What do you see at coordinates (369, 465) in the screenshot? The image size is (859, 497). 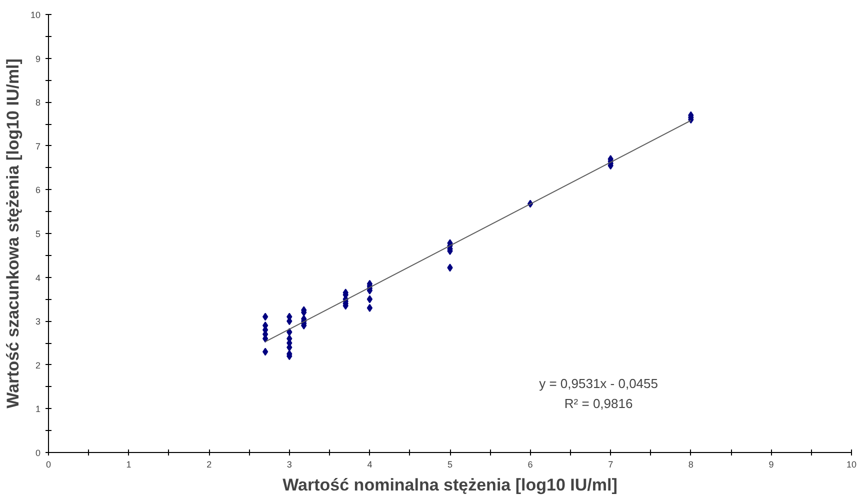 I see `x-tick-label: 4` at bounding box center [369, 465].